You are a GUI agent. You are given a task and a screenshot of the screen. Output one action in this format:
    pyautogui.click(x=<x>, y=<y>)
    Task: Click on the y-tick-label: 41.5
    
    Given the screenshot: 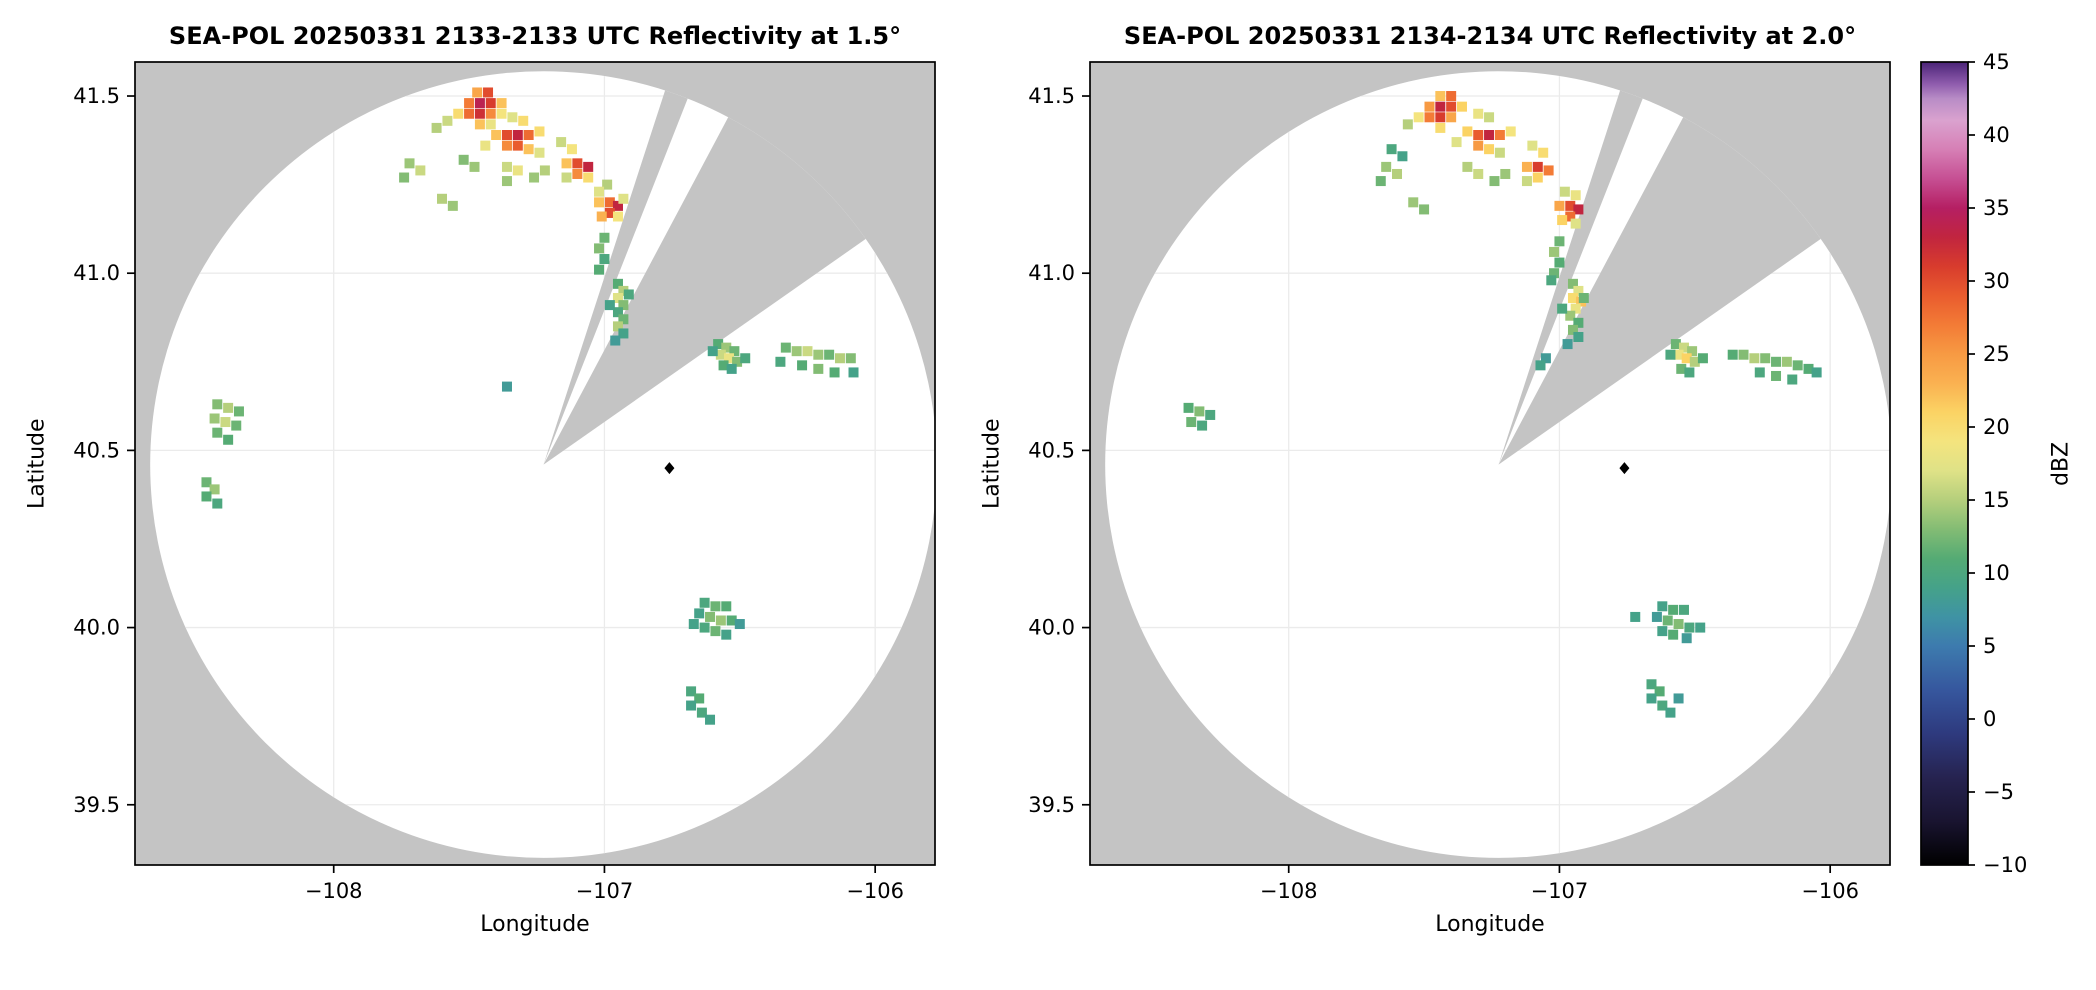 What is the action you would take?
    pyautogui.click(x=96, y=96)
    